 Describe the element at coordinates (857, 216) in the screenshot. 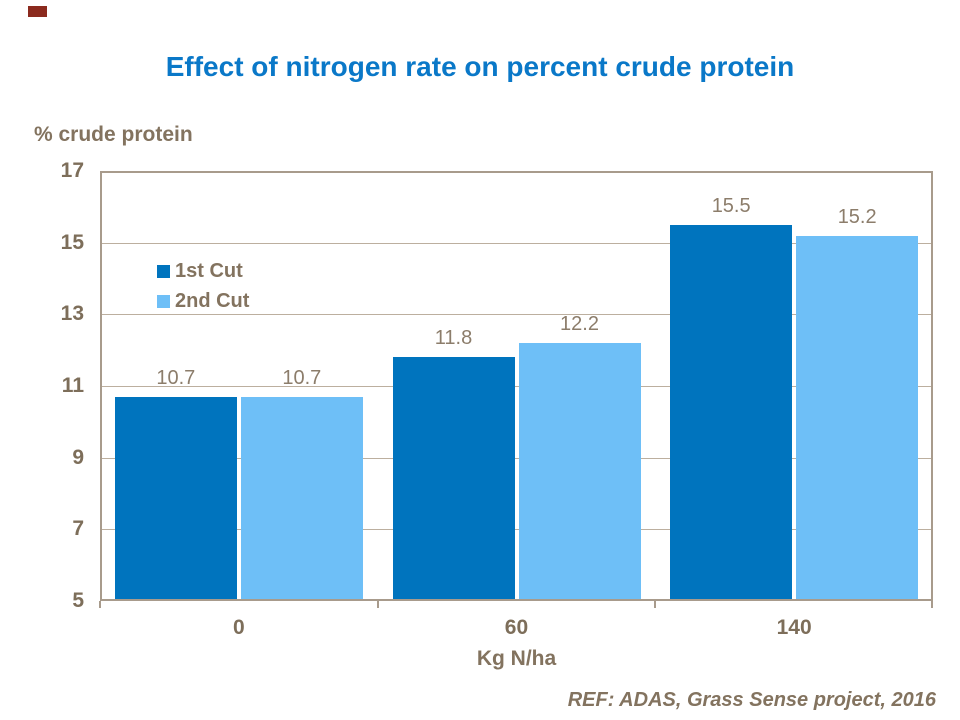

I see `bar-value-label-2nd-cut-140: 15.2` at that location.